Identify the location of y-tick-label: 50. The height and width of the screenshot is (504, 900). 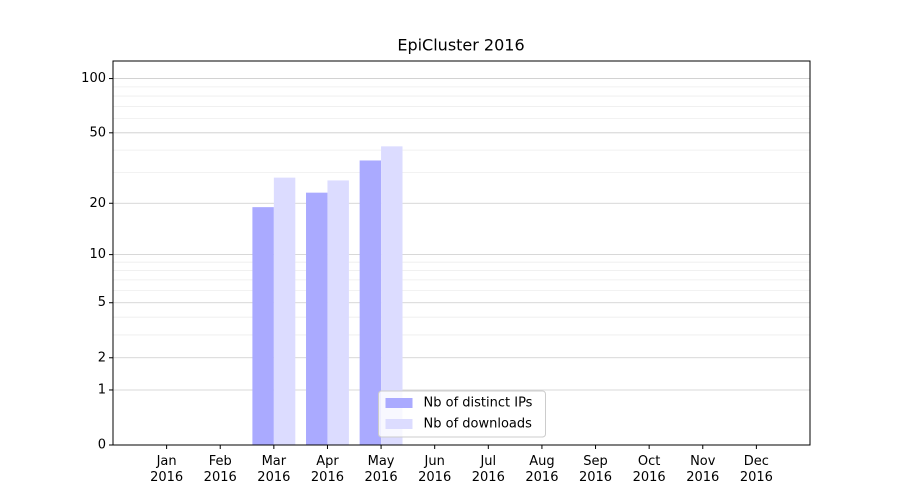
(97, 132).